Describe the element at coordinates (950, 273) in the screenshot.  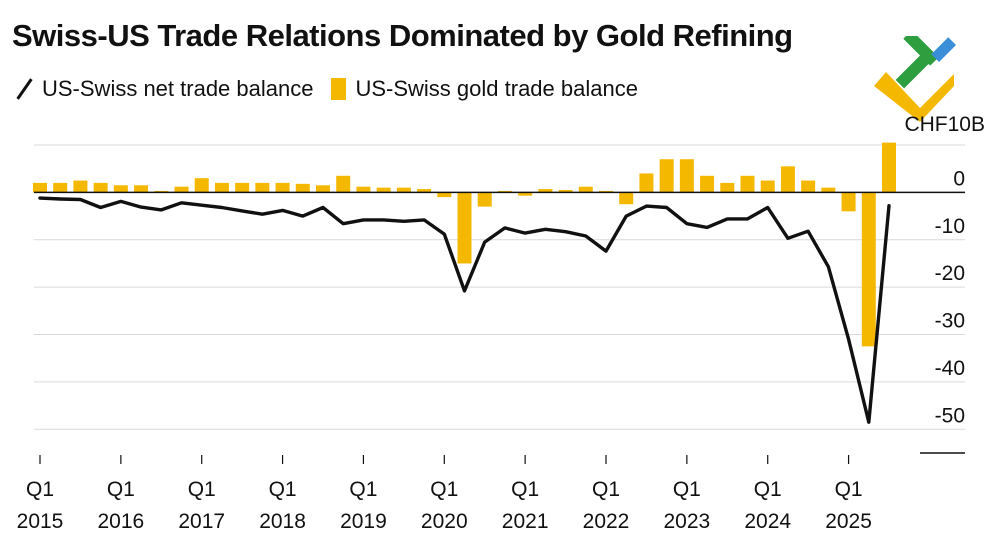
I see `y-tick-label: -20` at that location.